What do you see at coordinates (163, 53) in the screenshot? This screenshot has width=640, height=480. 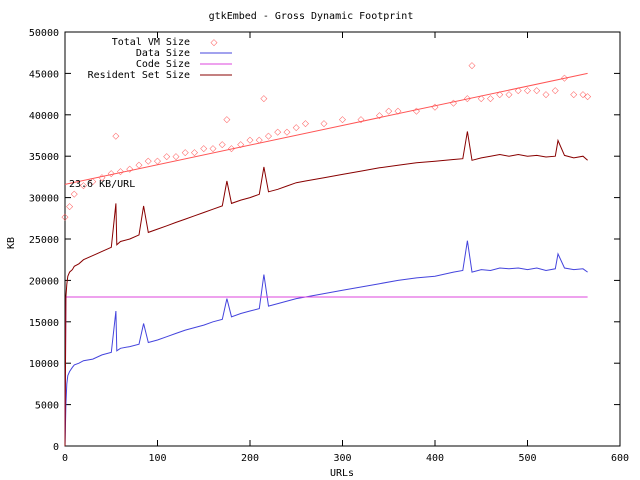 I see `legend-label-data: Data Size` at bounding box center [163, 53].